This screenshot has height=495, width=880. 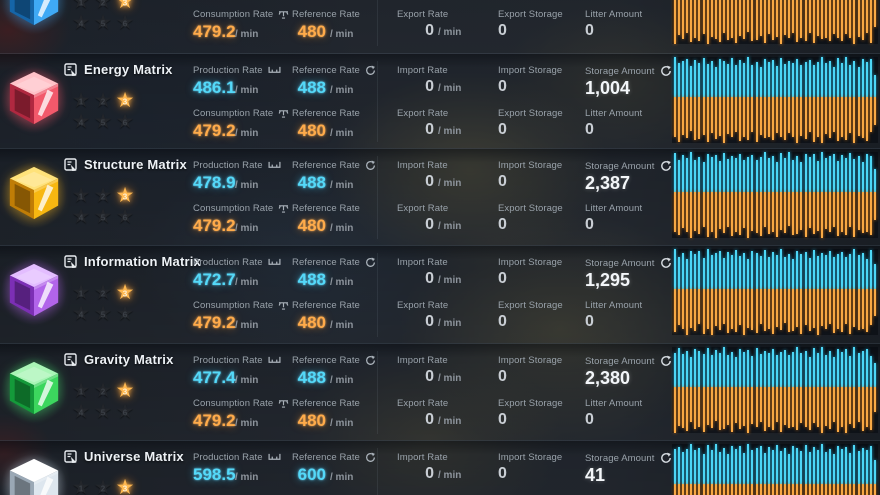 What do you see at coordinates (226, 182) in the screenshot?
I see `production-rate-value: 478.9/ min` at bounding box center [226, 182].